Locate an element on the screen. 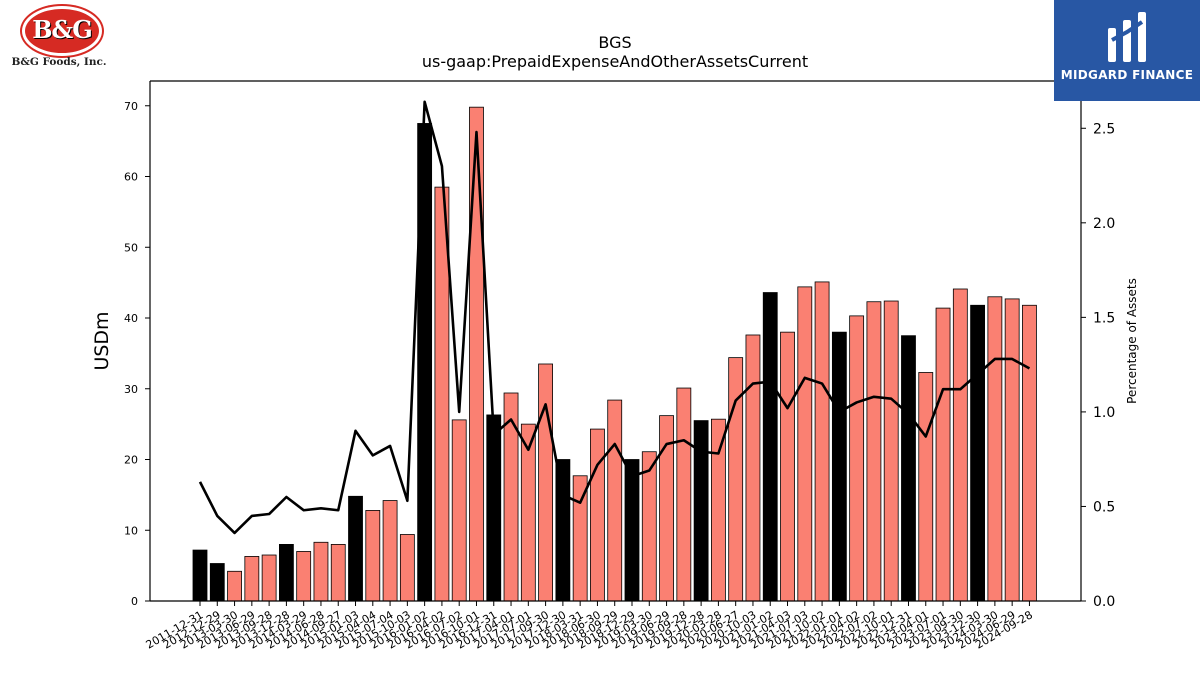 This screenshot has width=1200, height=675. y2-axis-label: Percentage of Assets is located at coordinates (1132, 341).